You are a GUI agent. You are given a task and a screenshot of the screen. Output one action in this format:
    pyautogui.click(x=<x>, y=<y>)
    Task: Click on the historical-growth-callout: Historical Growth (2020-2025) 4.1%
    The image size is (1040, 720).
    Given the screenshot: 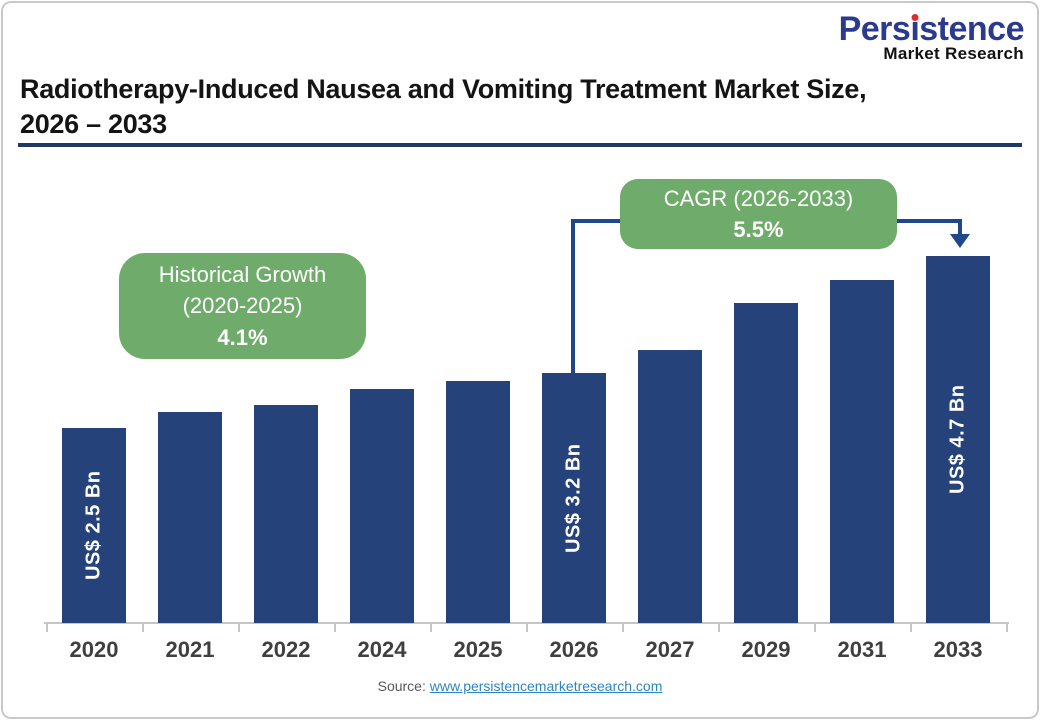 What is the action you would take?
    pyautogui.click(x=242, y=306)
    